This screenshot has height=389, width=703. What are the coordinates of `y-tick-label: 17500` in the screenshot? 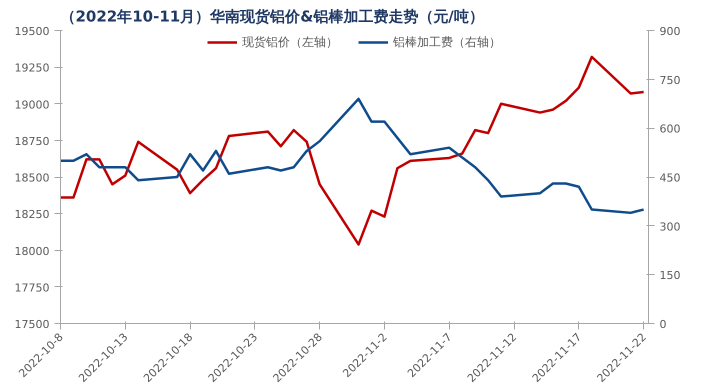 It's located at (32, 324).